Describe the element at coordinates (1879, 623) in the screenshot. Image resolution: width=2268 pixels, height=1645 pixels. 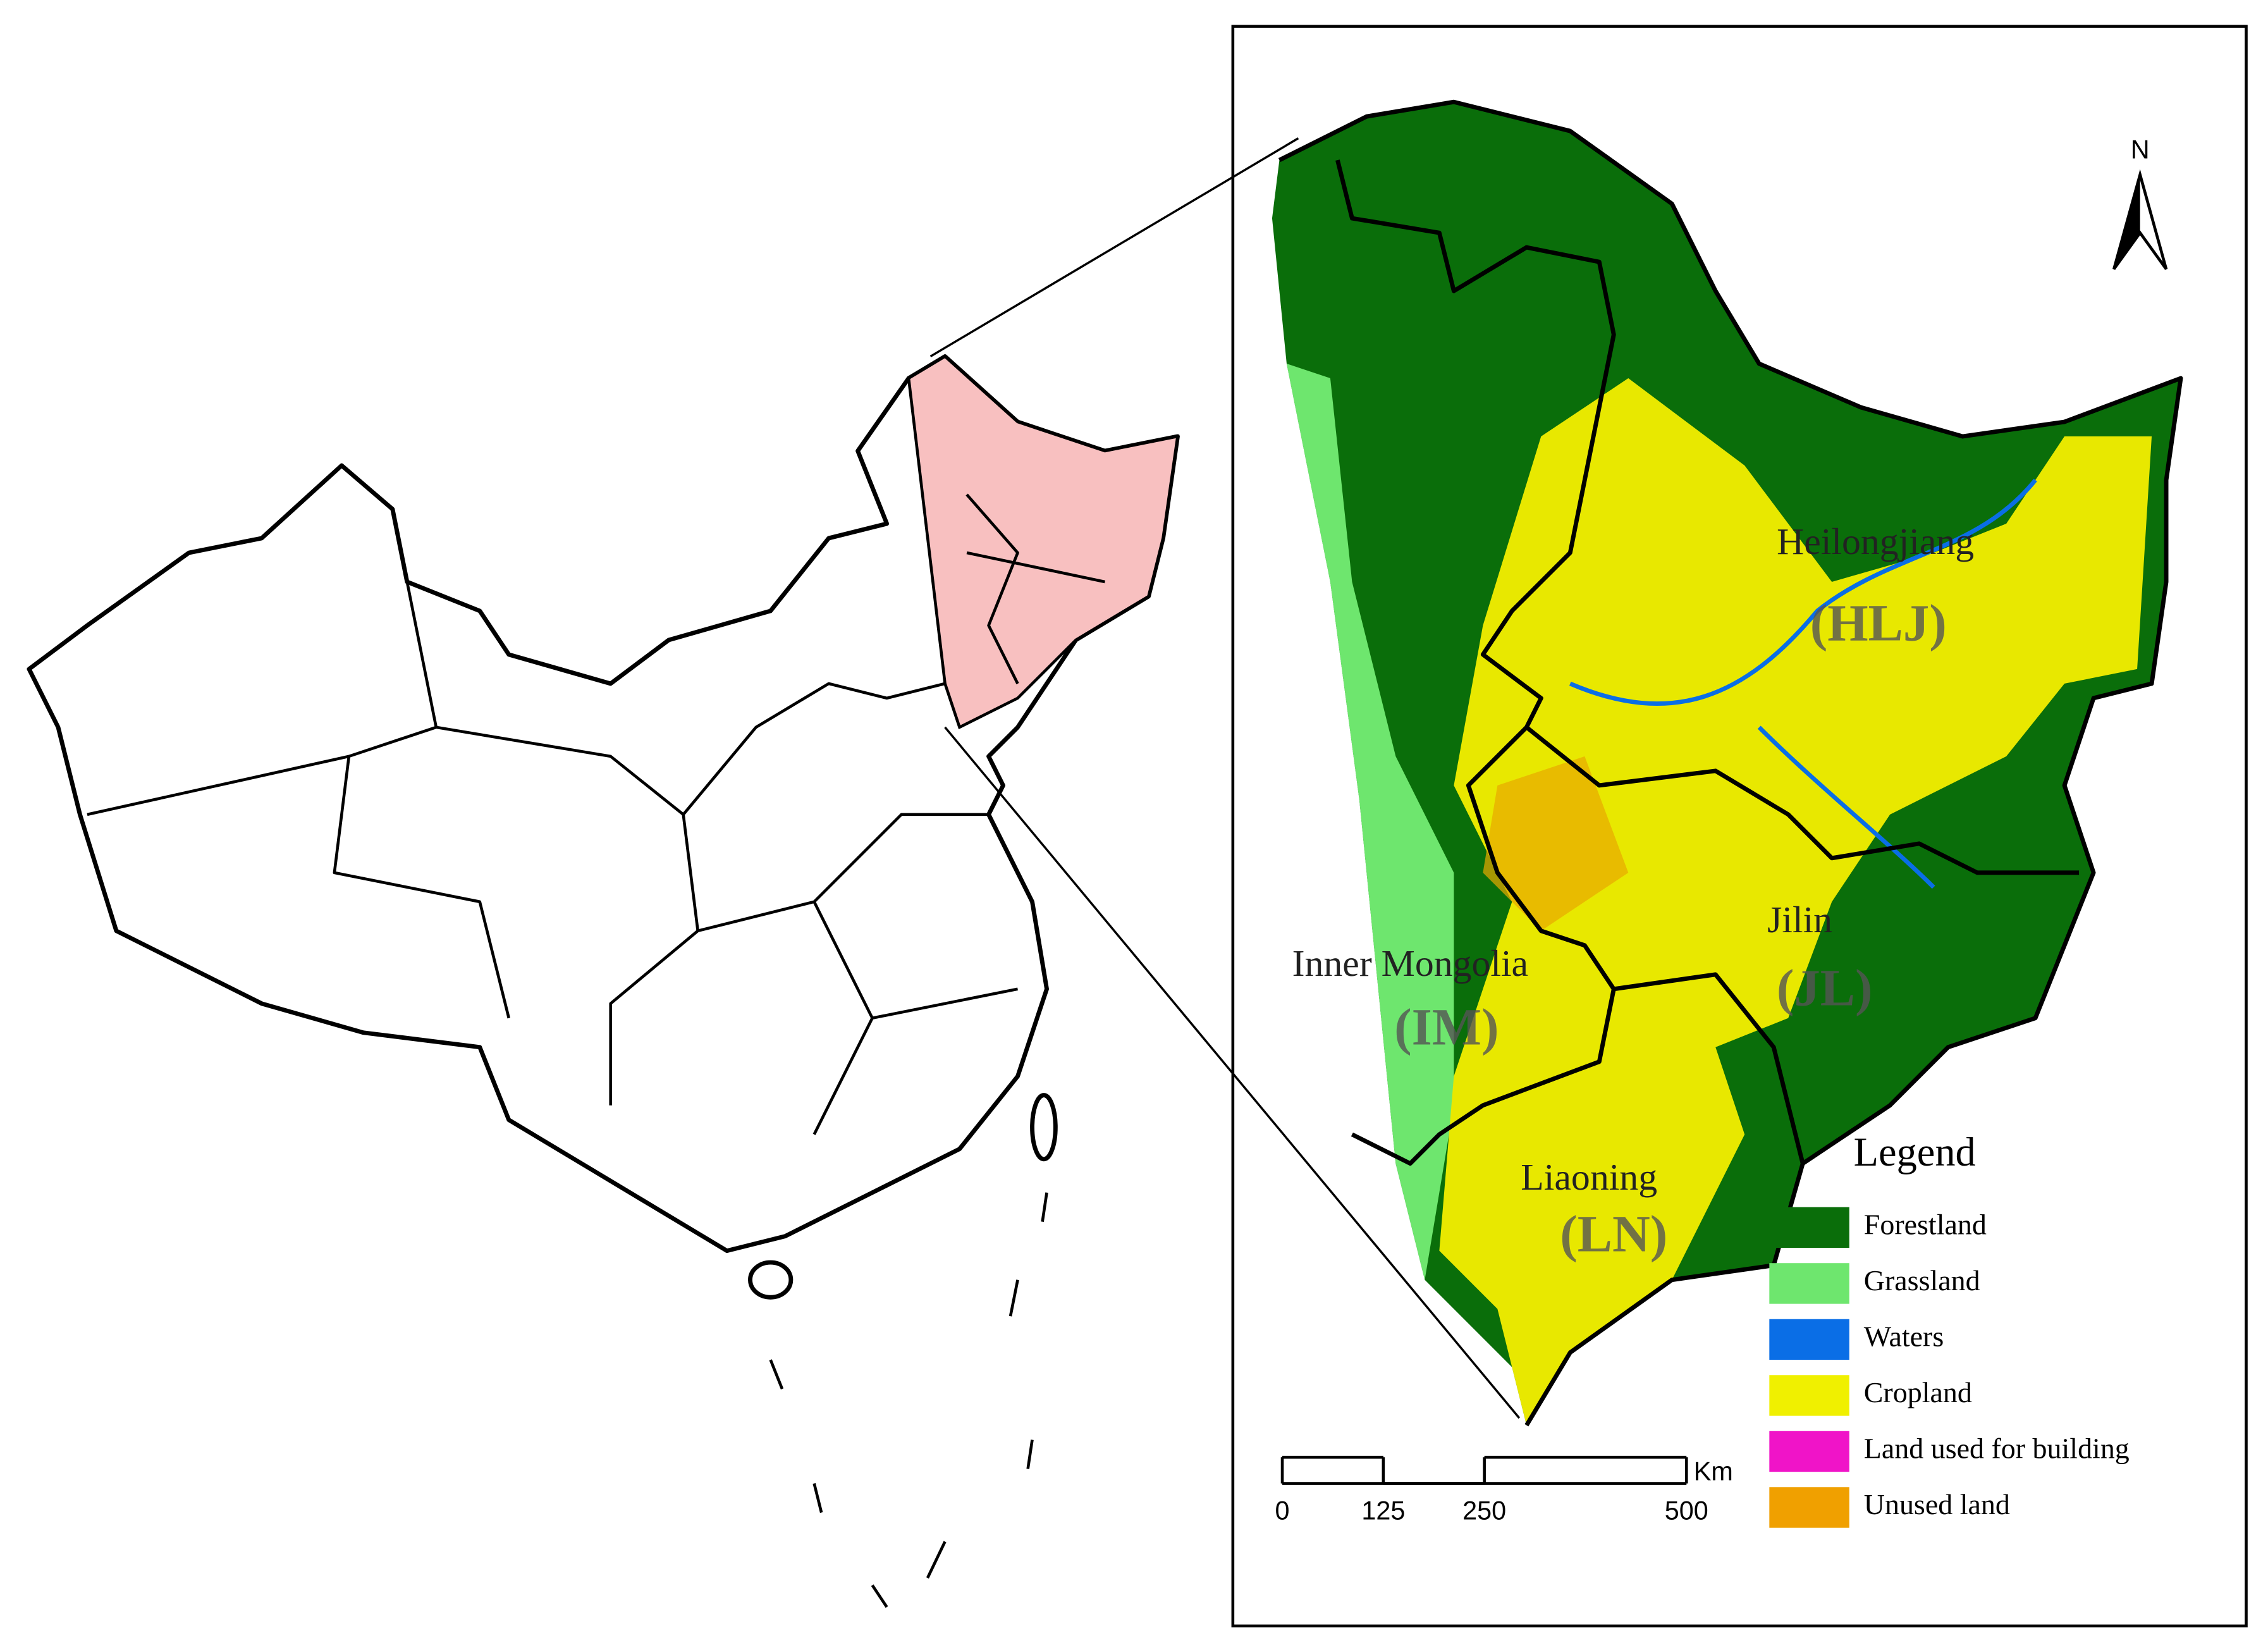
I see `region-abbr: (HLJ)` at that location.